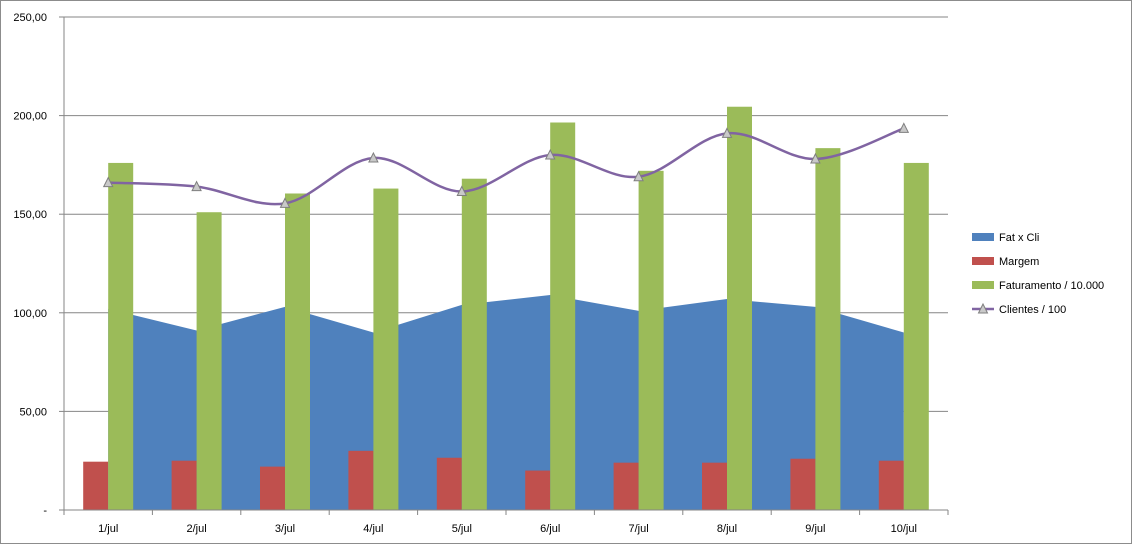 The image size is (1132, 548). What do you see at coordinates (1019, 262) in the screenshot?
I see `legend-label: Margem` at bounding box center [1019, 262].